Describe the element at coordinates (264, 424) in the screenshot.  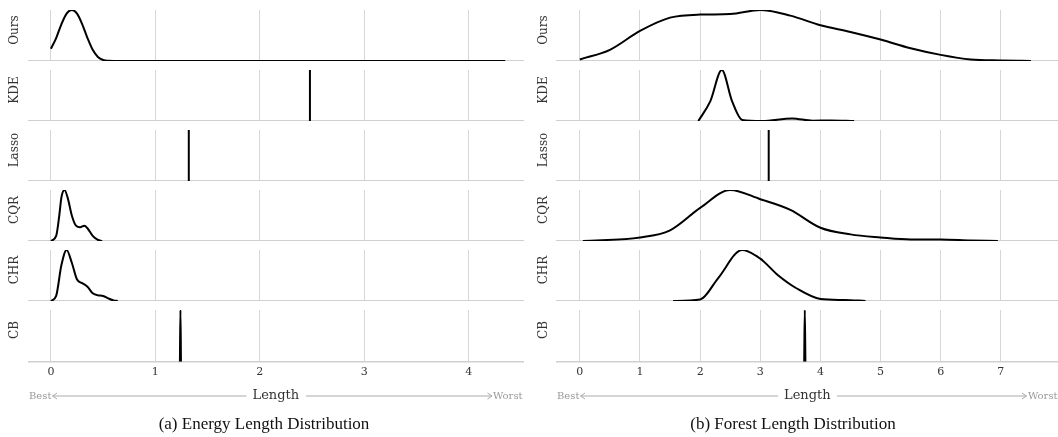
I see `text: (a) Energy Length Distribution` at that location.